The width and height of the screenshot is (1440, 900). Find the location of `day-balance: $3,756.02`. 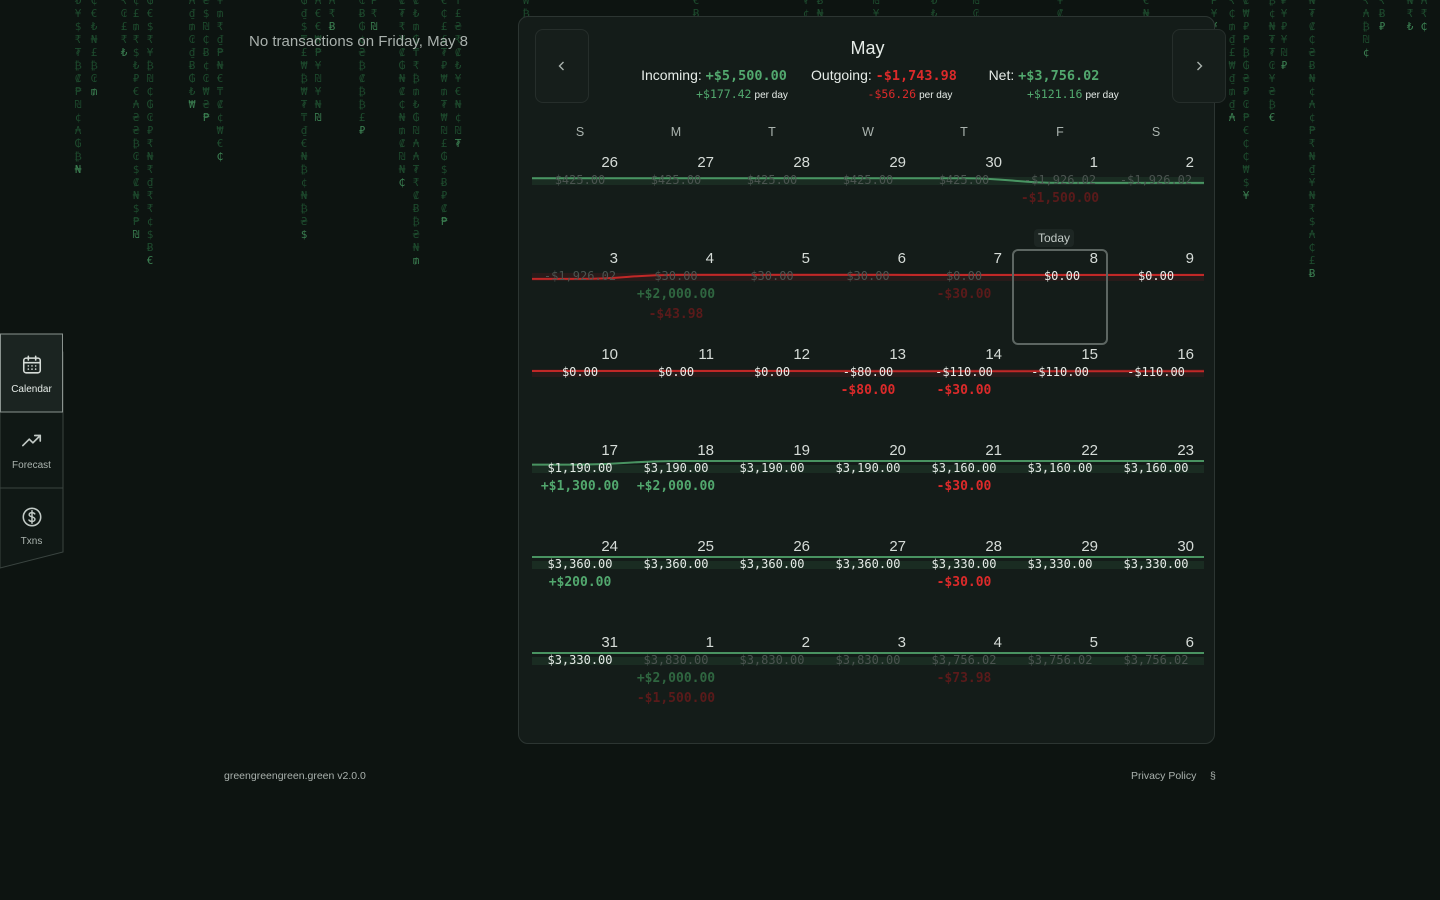

day-balance: $3,756.02 is located at coordinates (1060, 660).